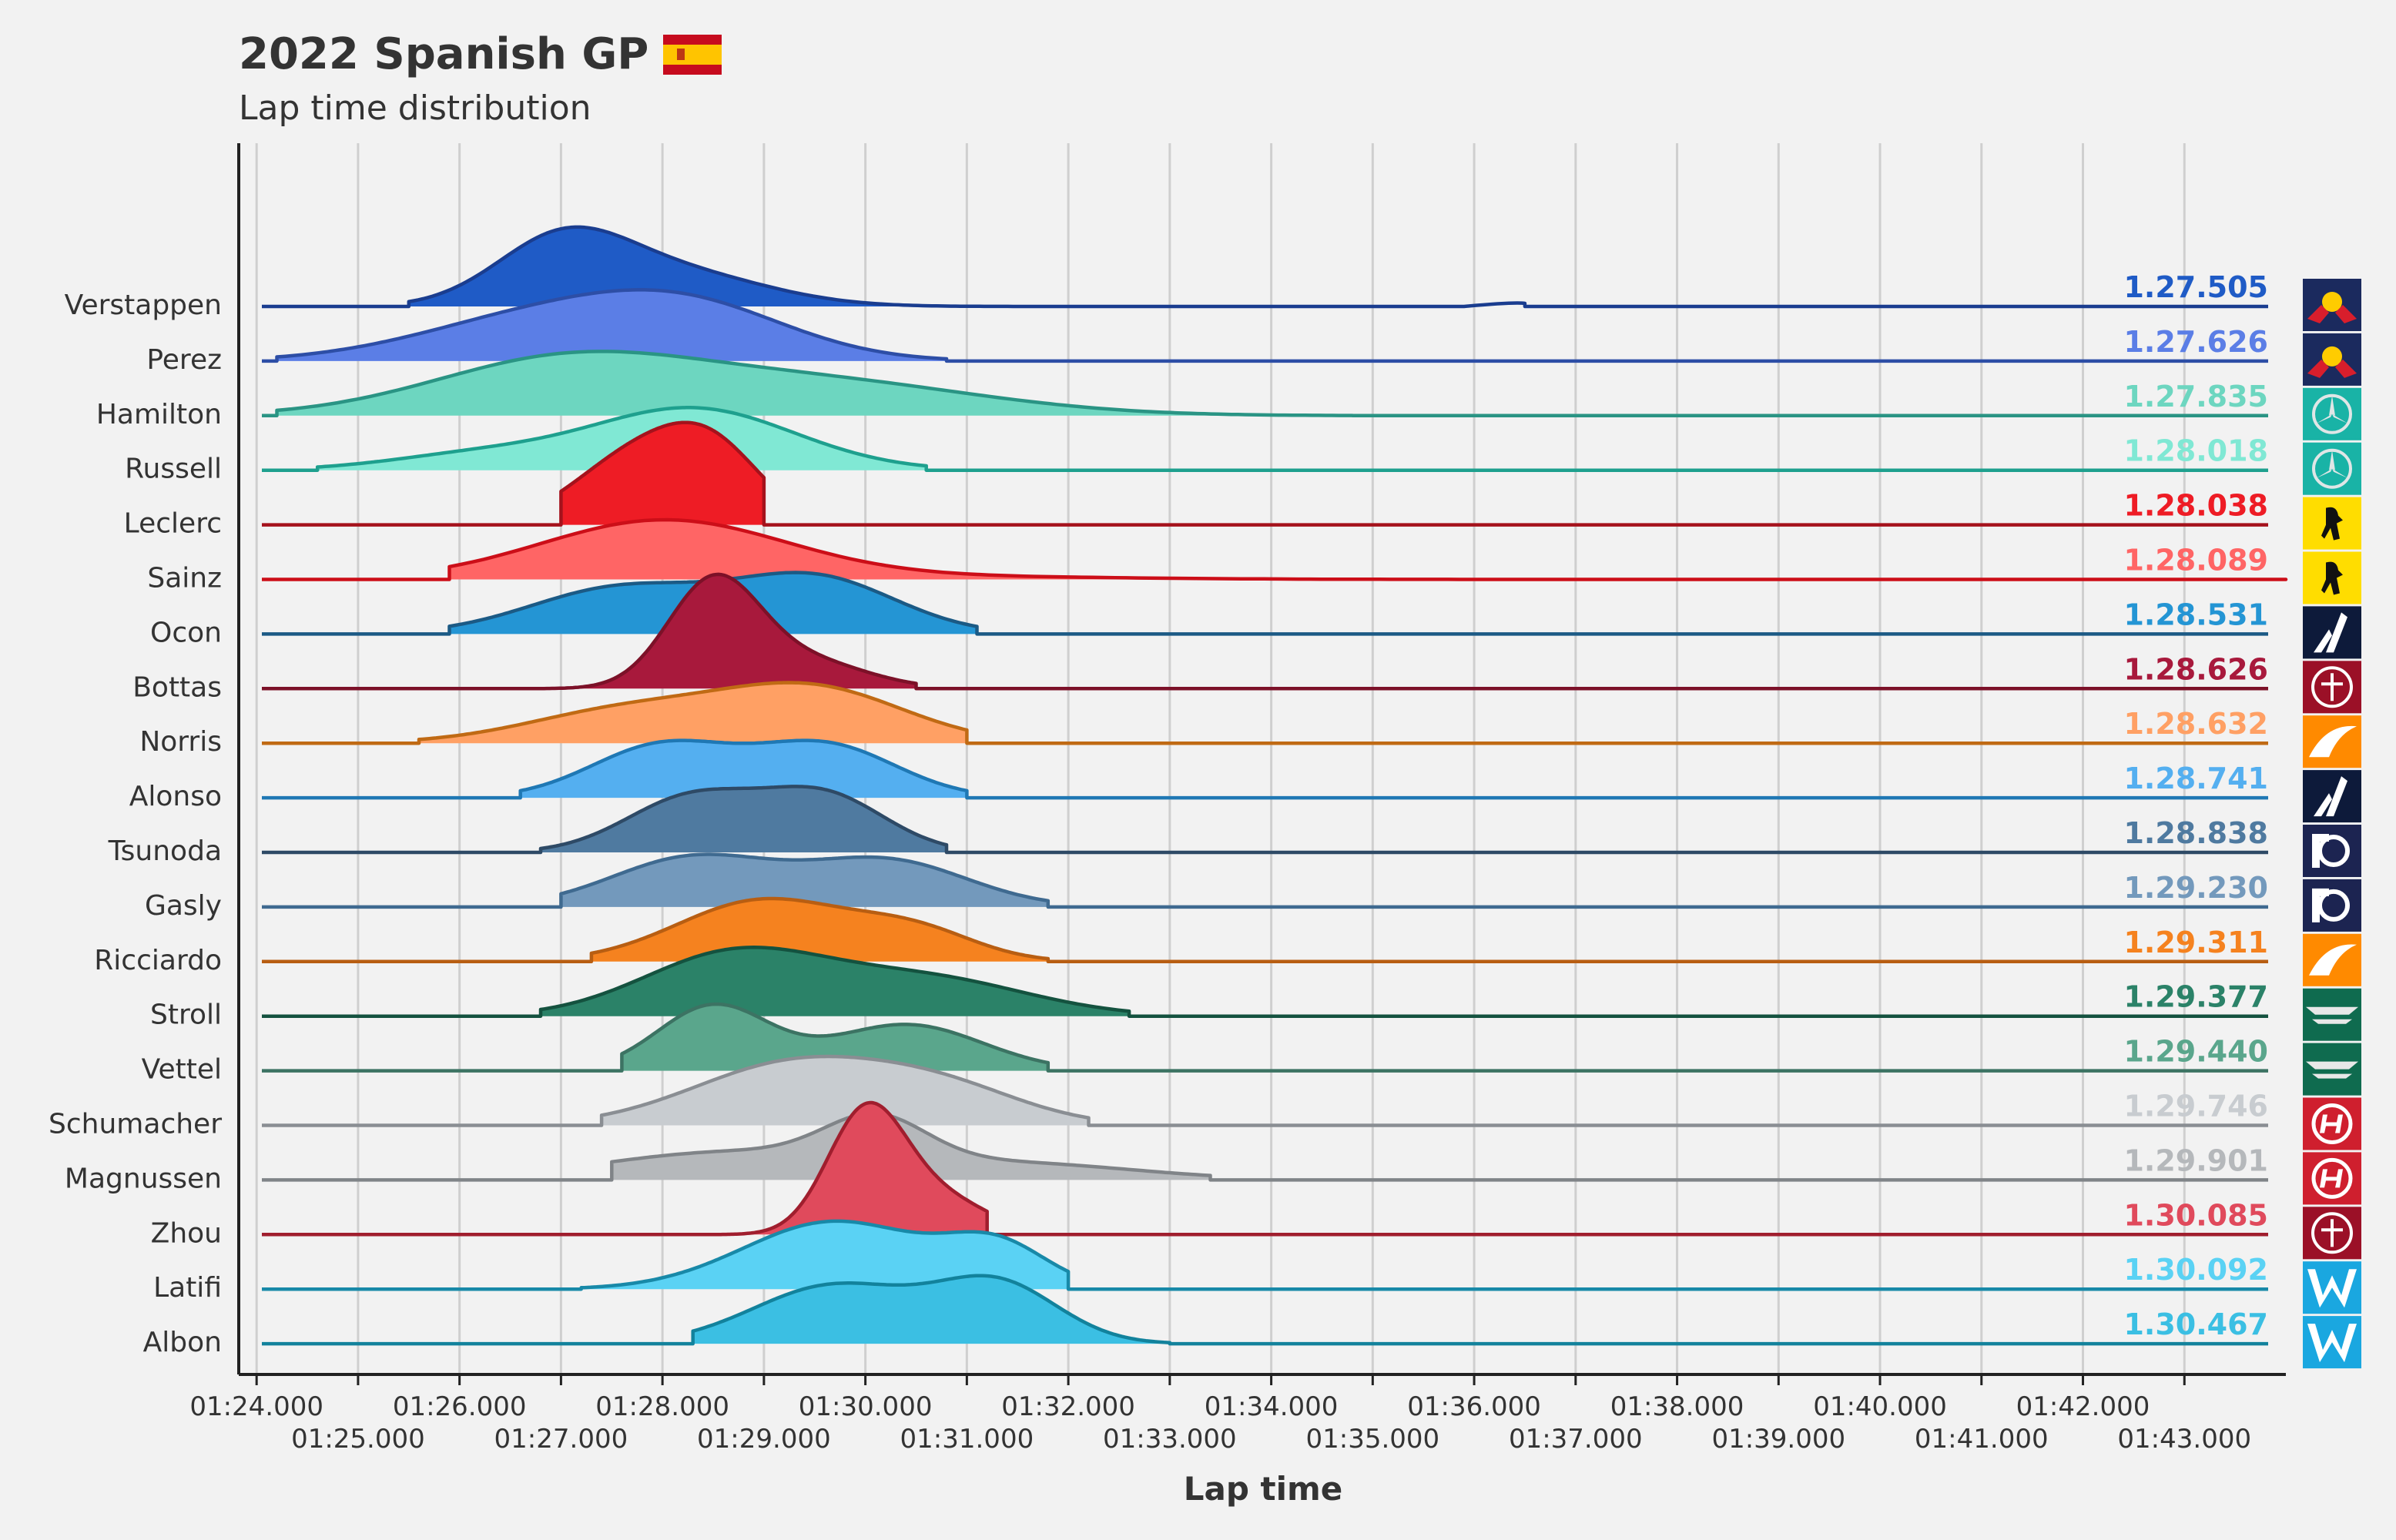 The height and width of the screenshot is (1540, 2396). I want to click on driver-label: Vettel, so click(182, 1070).